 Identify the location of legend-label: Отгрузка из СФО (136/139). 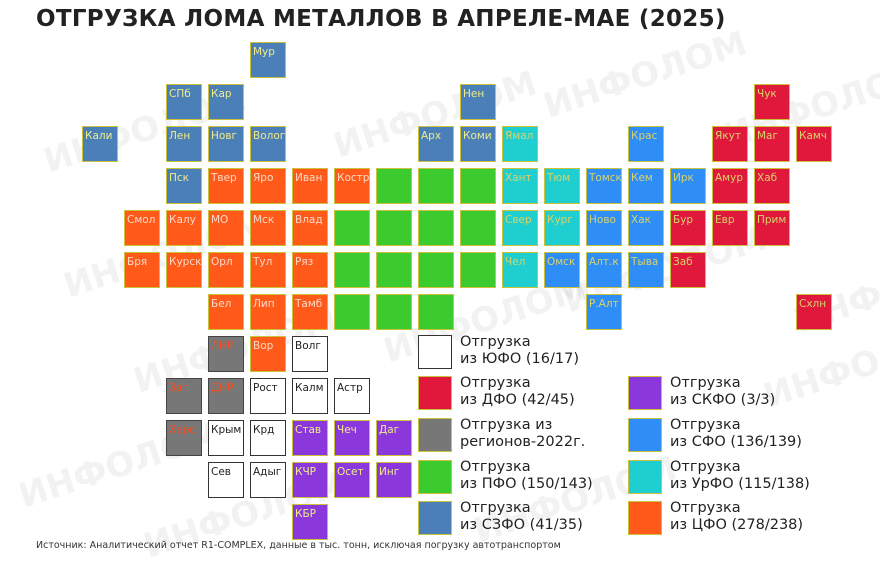
(765, 434).